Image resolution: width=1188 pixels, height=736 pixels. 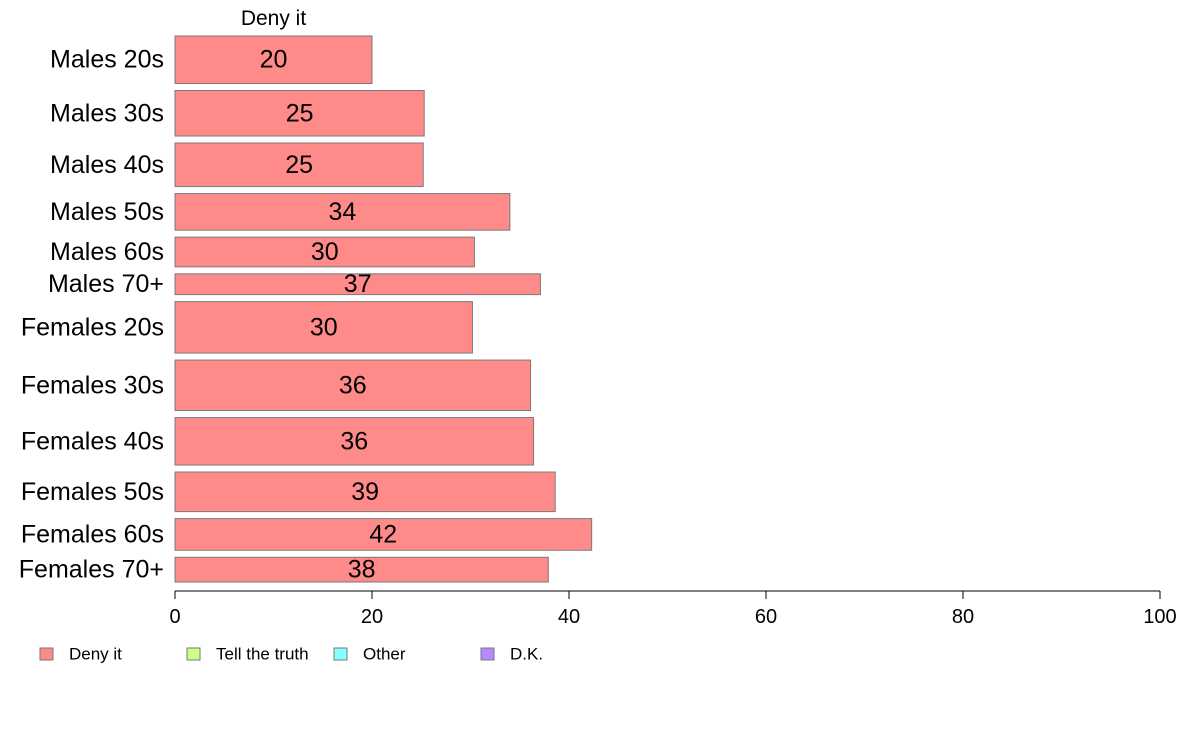 I want to click on category-label: Males 70+, so click(x=106, y=284).